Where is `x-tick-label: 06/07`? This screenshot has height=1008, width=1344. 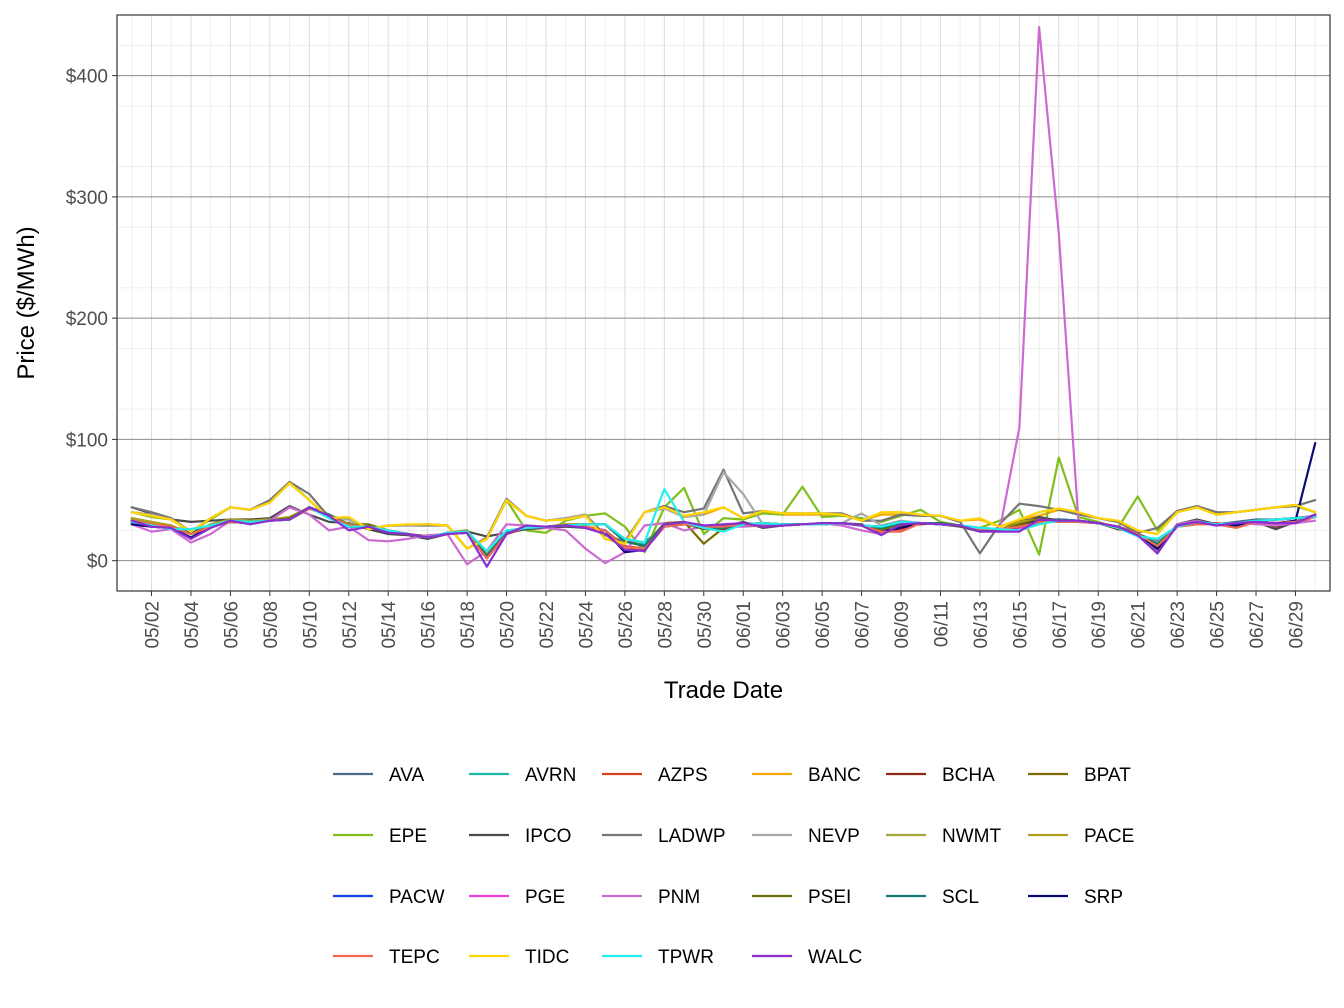
x-tick-label: 06/07 is located at coordinates (863, 625).